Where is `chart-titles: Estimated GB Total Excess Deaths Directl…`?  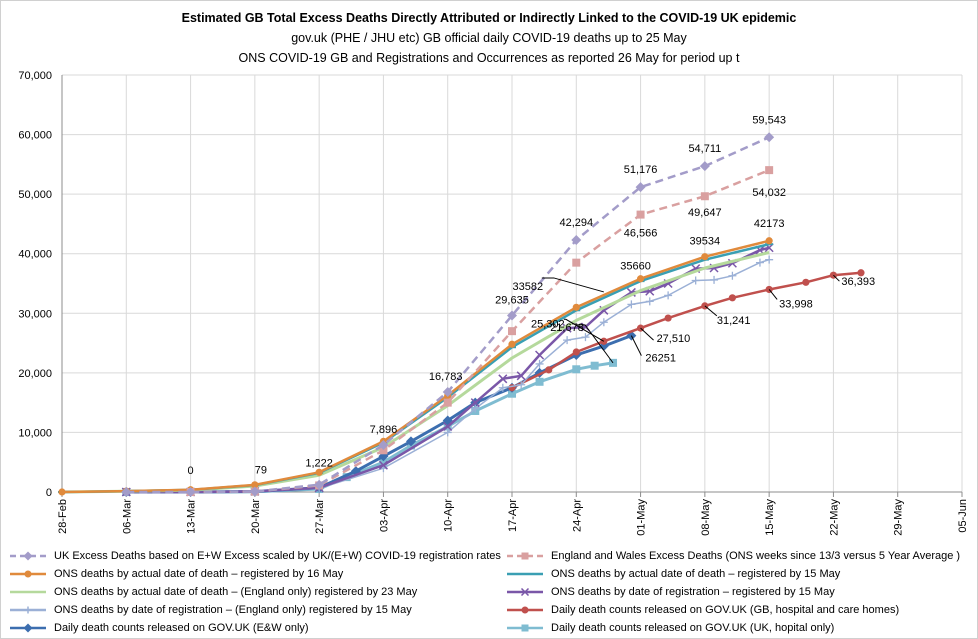 chart-titles: Estimated GB Total Excess Deaths Directl… is located at coordinates (489, 38).